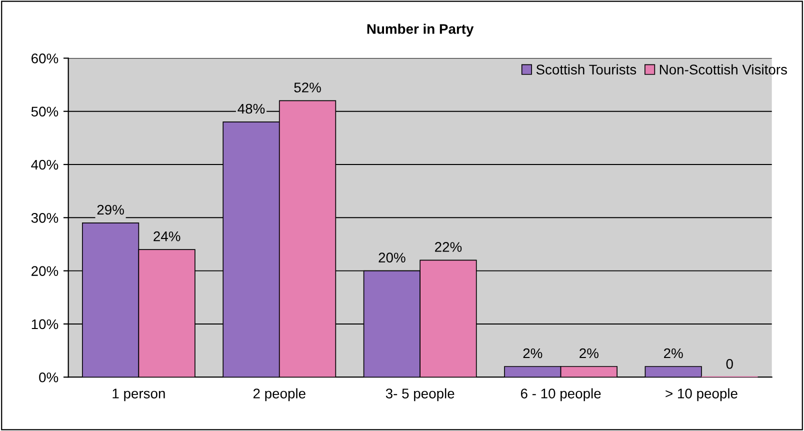 The image size is (804, 431). What do you see at coordinates (729, 363) in the screenshot?
I see `data-label: 0` at bounding box center [729, 363].